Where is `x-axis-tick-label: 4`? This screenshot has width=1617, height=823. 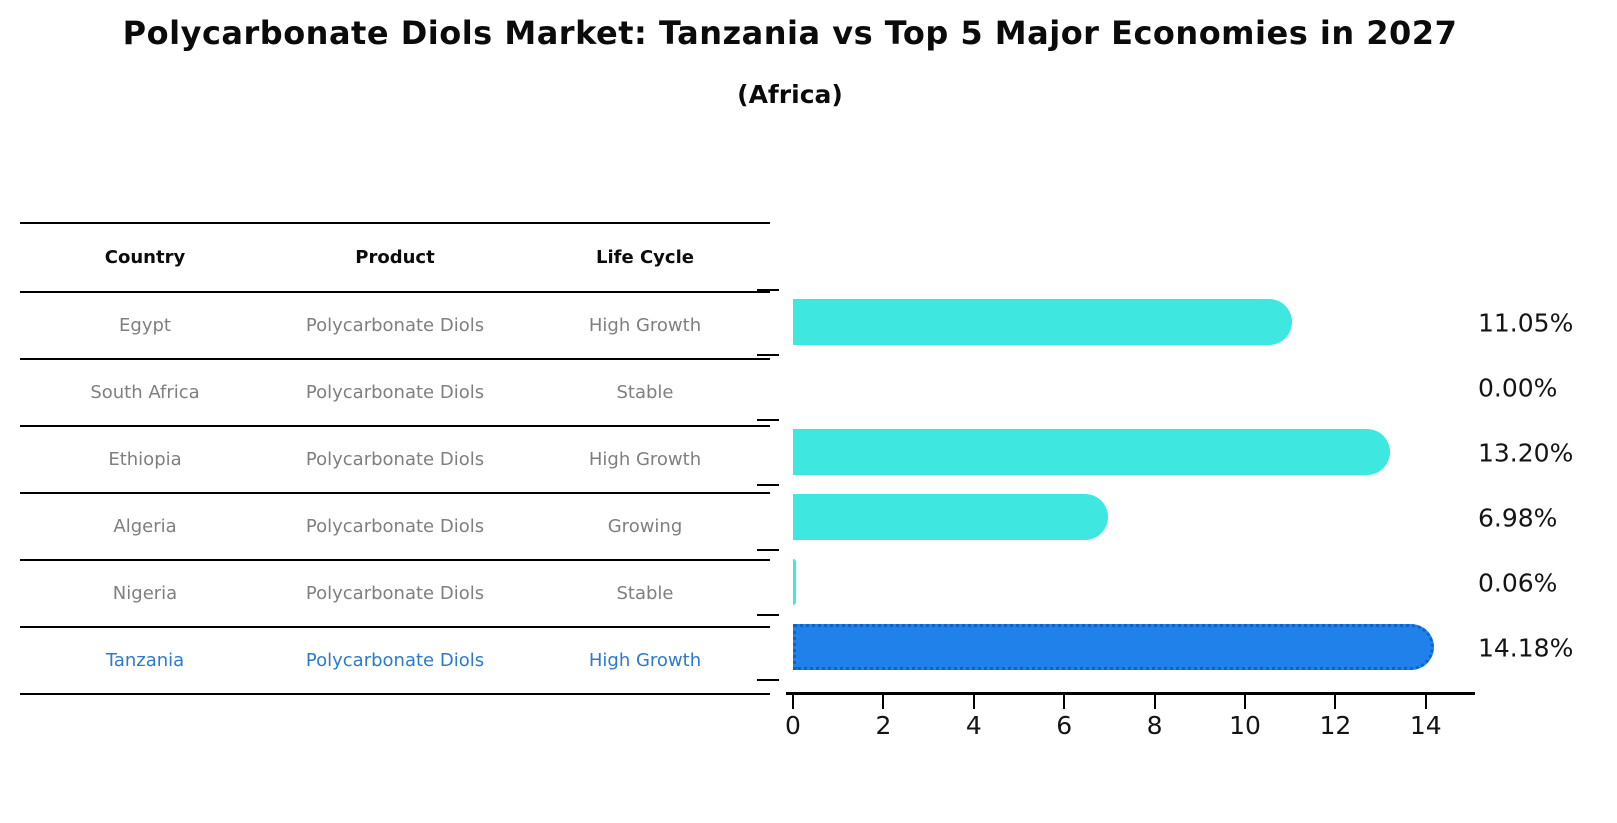
x-axis-tick-label: 4 is located at coordinates (973, 725).